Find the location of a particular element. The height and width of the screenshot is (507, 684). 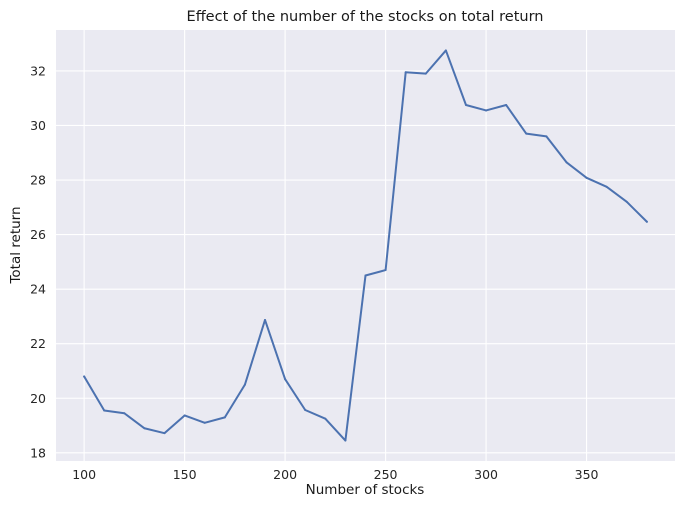

x-tick-label: 250 is located at coordinates (386, 474).